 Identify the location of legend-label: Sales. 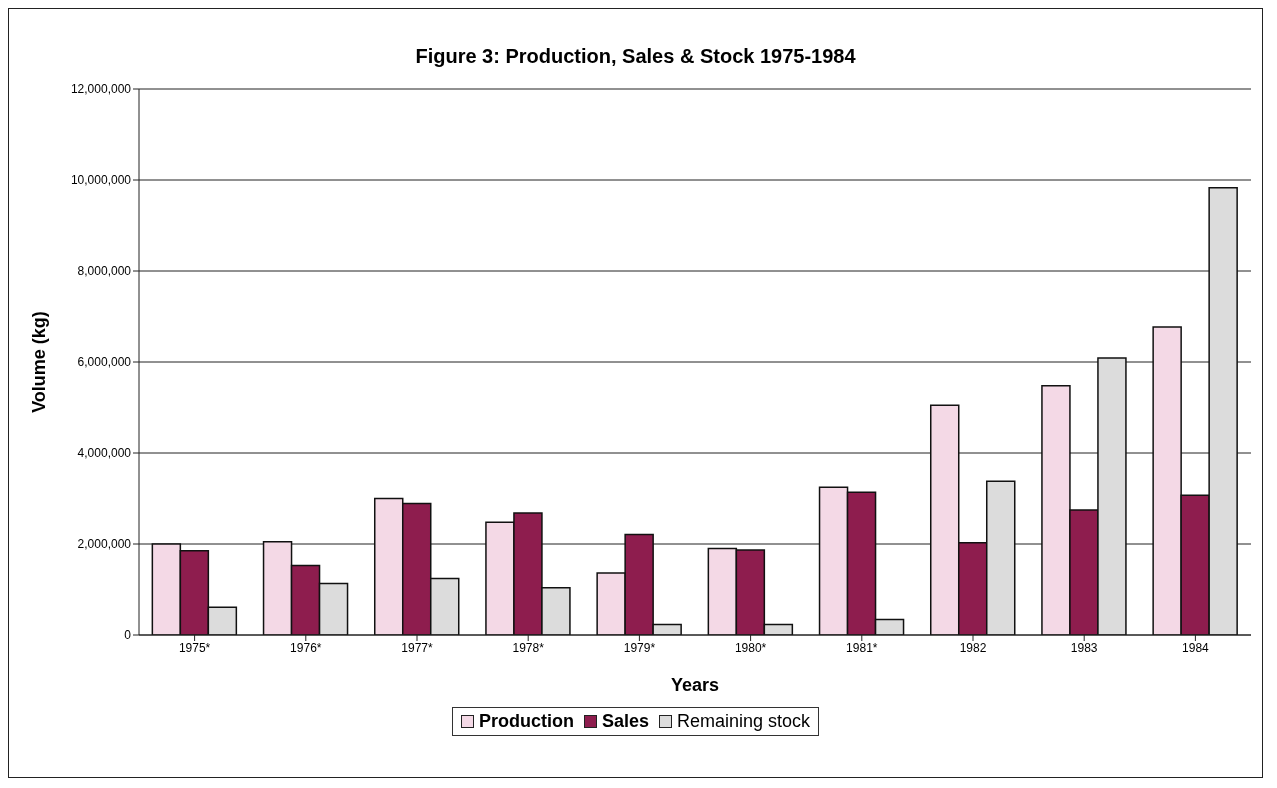
(625, 721).